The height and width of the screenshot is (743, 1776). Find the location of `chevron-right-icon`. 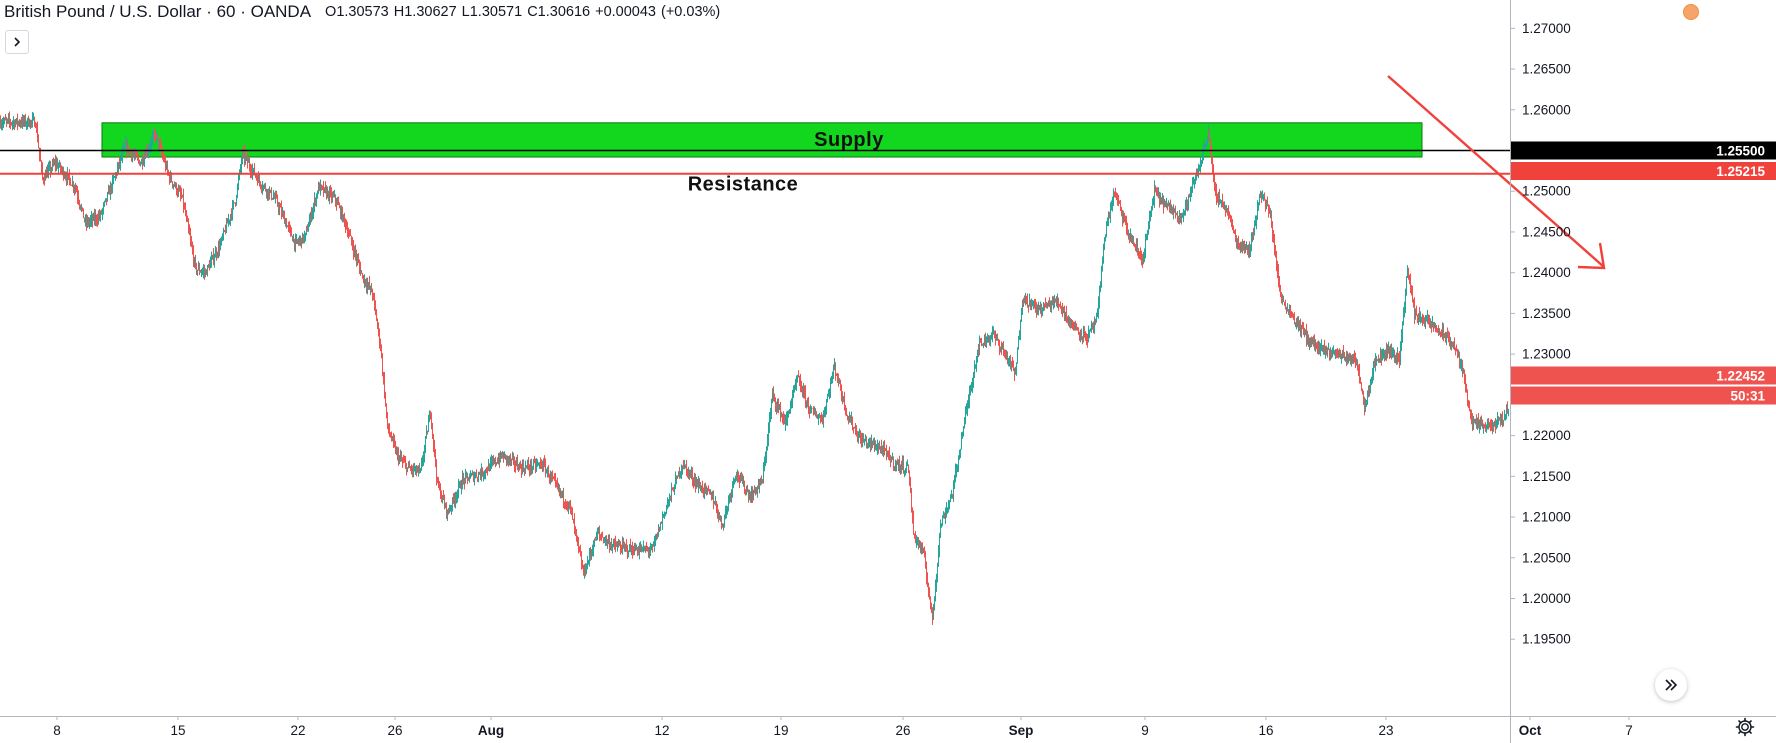

chevron-right-icon is located at coordinates (17, 42).